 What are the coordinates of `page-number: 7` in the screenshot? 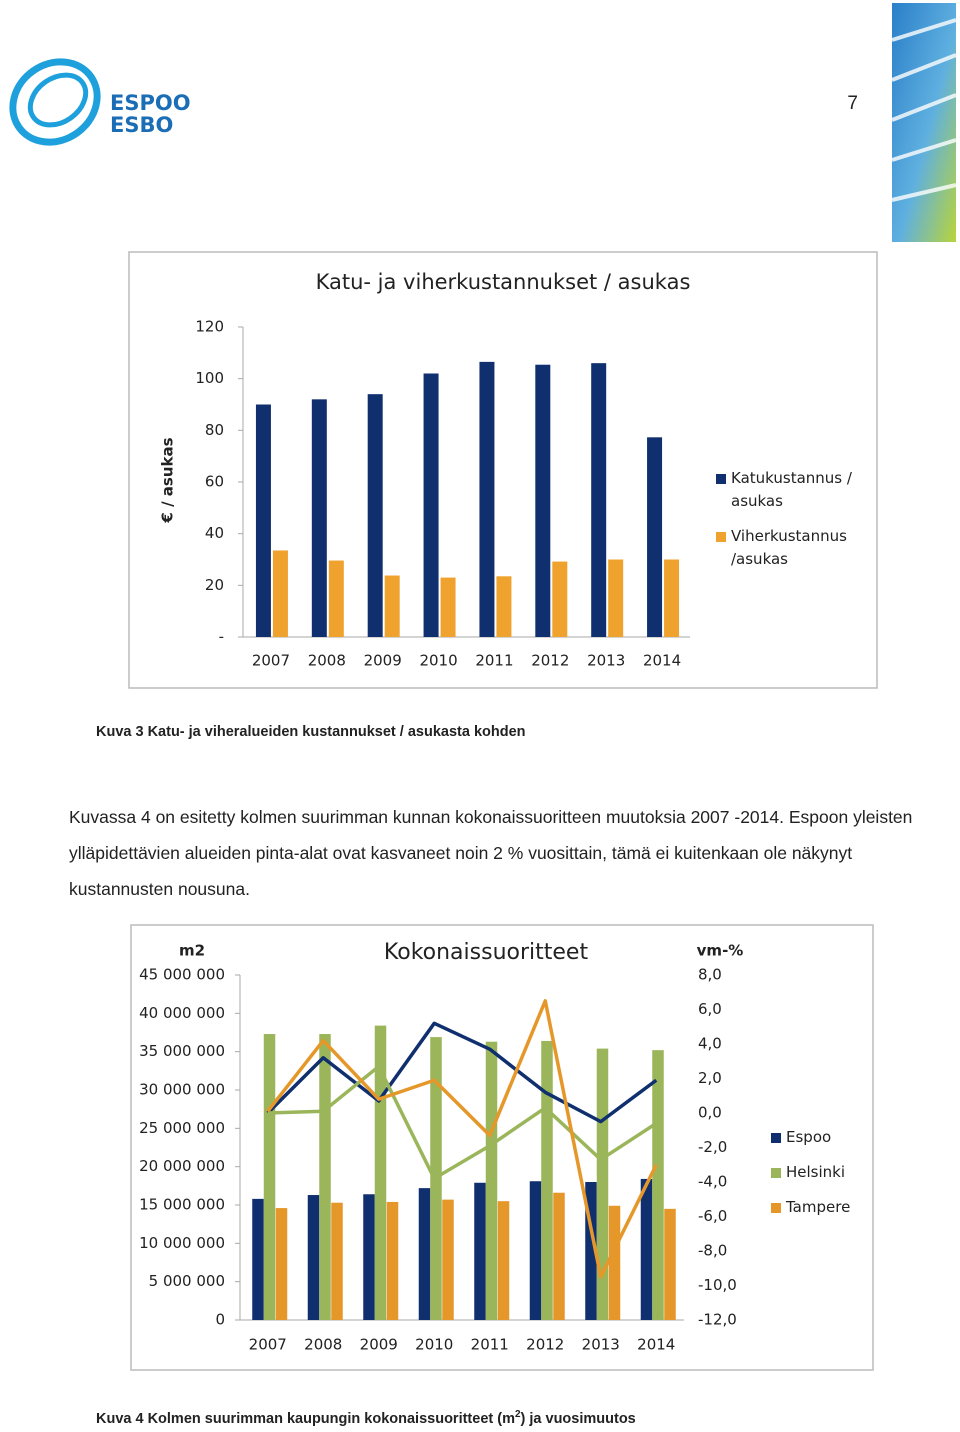 It's located at (852, 103).